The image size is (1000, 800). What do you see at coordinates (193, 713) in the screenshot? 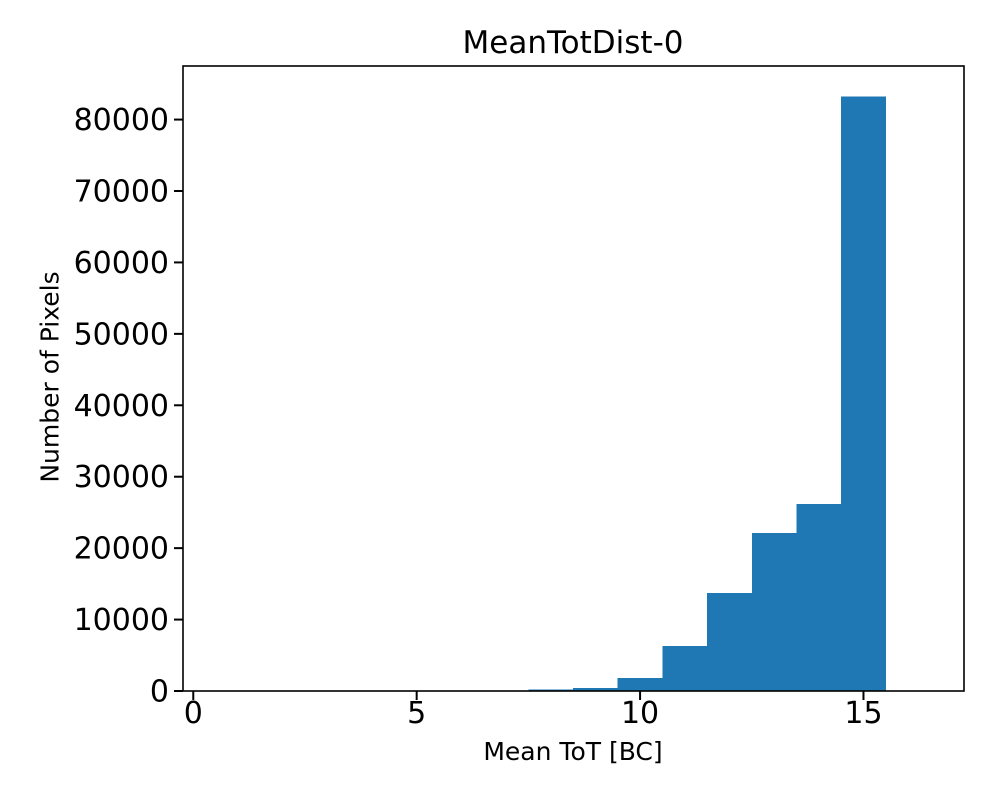
I see `x-tick-label: 0` at bounding box center [193, 713].